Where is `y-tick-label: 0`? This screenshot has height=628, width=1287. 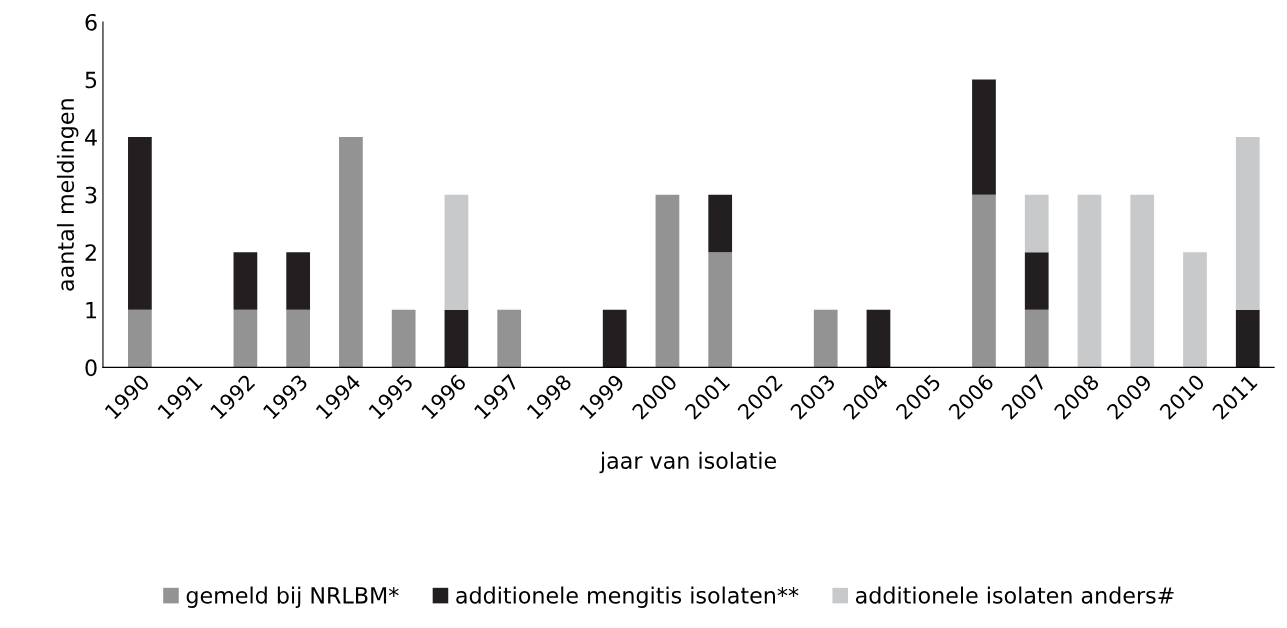 y-tick-label: 0 is located at coordinates (91, 368).